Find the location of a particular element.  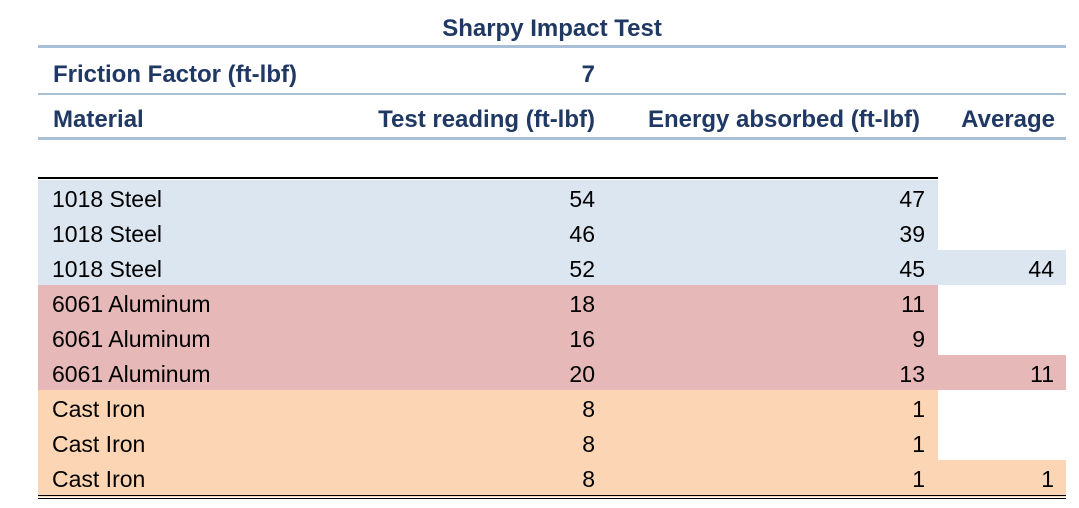

friction-factor-label: Friction Factor (ft-lbf) is located at coordinates (175, 74).